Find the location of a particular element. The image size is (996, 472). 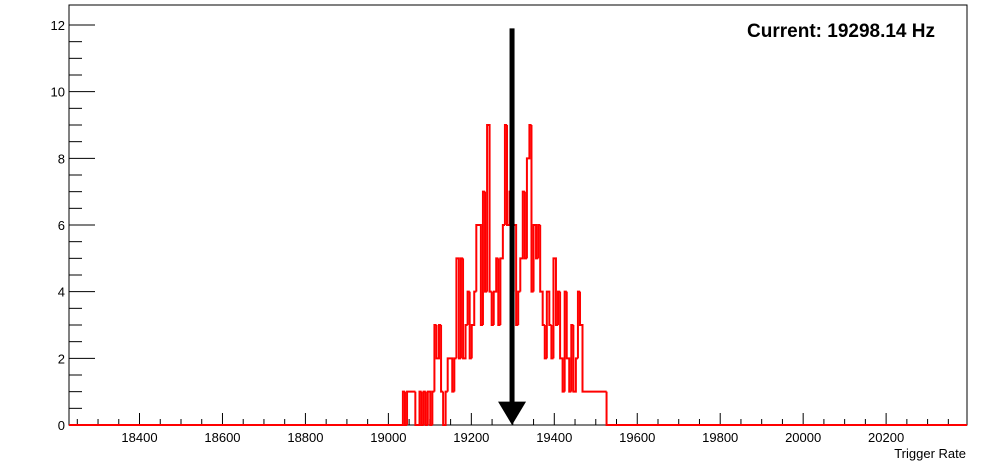

y-tick-label: 12 is located at coordinates (58, 25).